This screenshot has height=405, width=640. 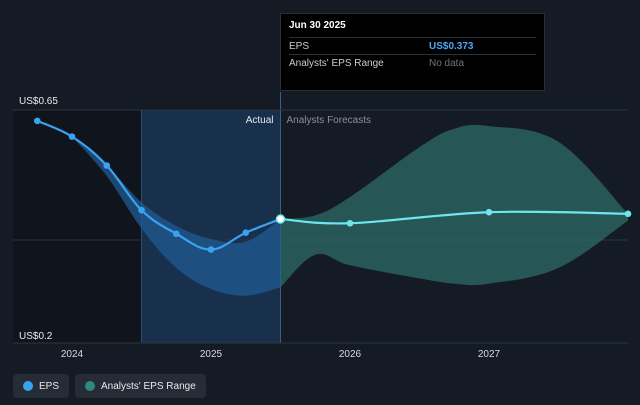 What do you see at coordinates (329, 120) in the screenshot?
I see `region-label-forecast: Analysts Forecasts` at bounding box center [329, 120].